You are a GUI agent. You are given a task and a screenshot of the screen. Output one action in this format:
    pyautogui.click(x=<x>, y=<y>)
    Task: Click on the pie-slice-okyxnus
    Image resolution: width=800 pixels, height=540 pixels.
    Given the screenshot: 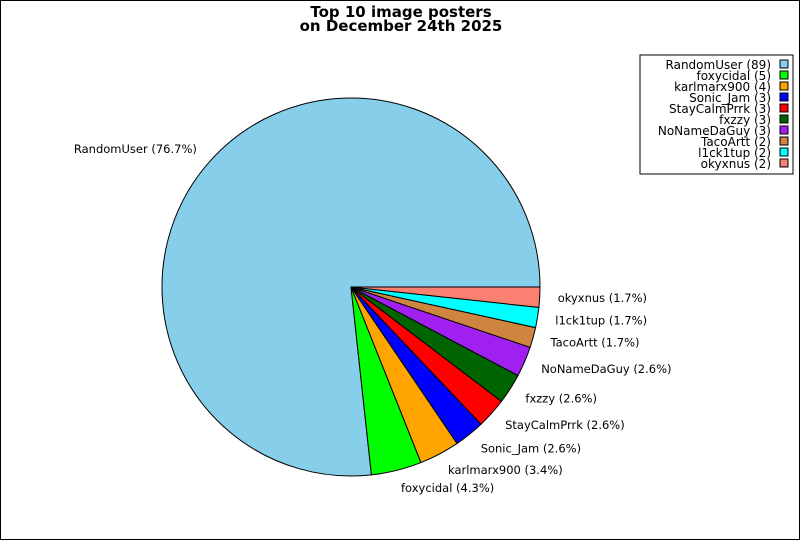 What is the action you would take?
    pyautogui.click(x=445, y=297)
    